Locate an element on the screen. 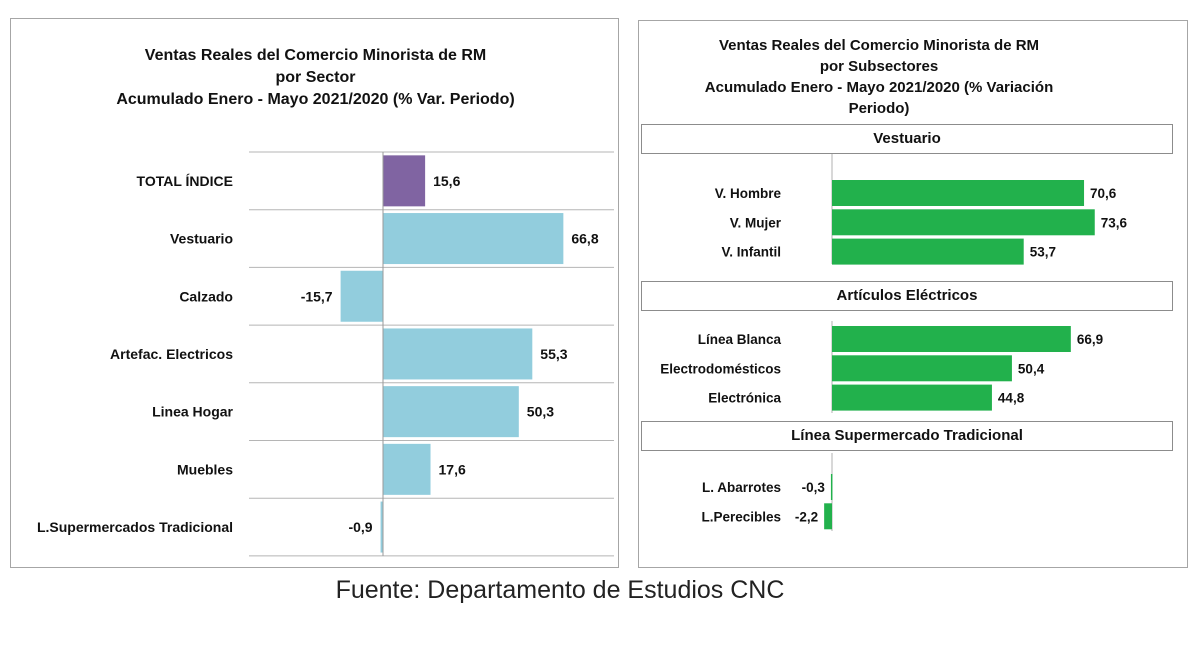 The image size is (1200, 671). data-label-linea-hogar: 50,3 is located at coordinates (540, 412).